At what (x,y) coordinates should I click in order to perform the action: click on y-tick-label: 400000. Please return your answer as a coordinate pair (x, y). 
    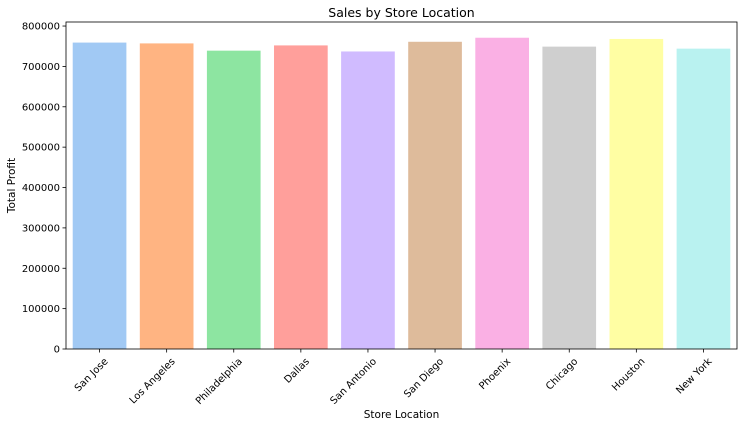
    Looking at the image, I should click on (41, 188).